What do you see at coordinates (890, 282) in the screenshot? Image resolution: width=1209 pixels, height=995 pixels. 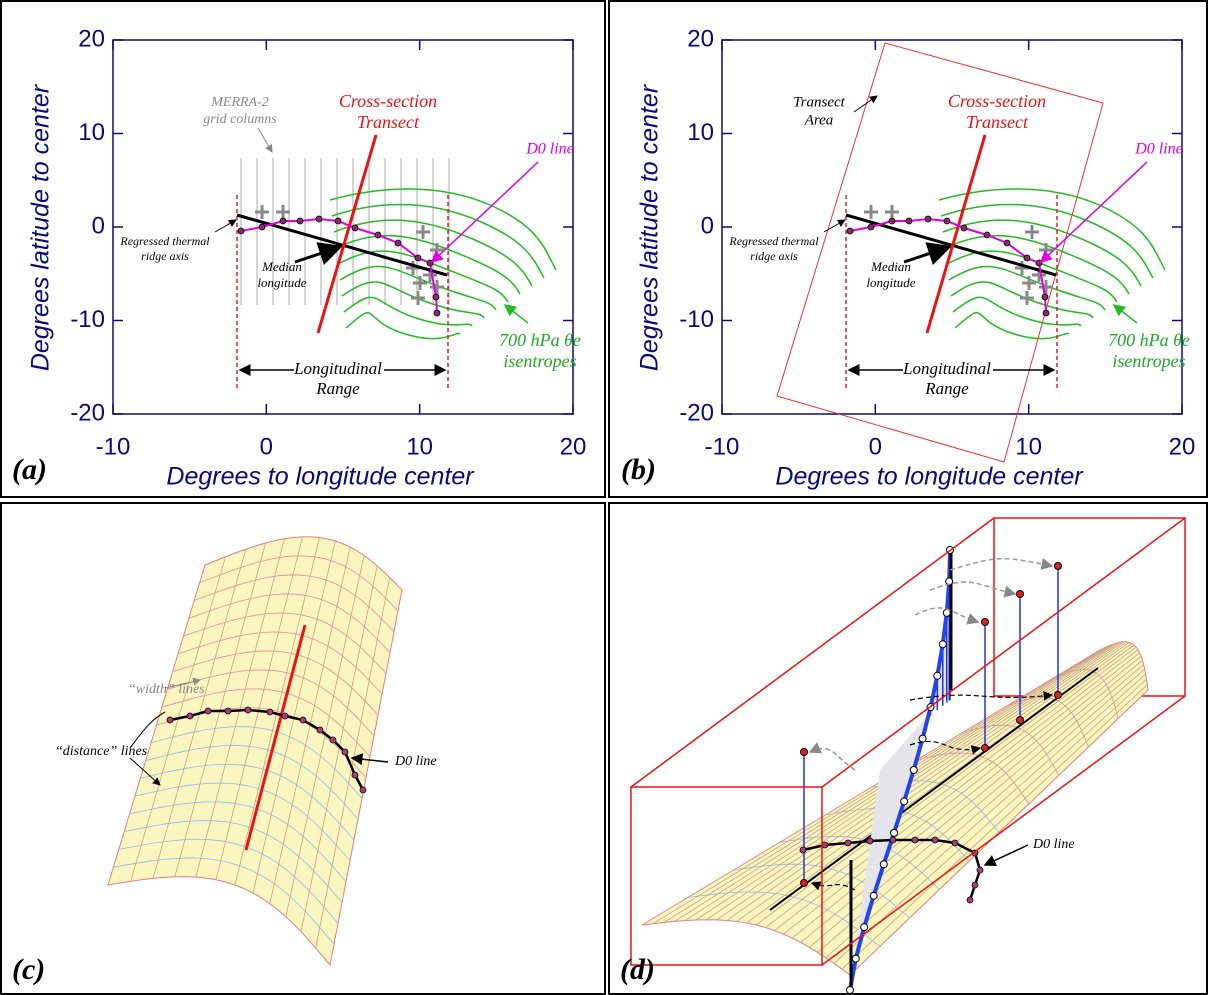 I see `annotation: longitude` at bounding box center [890, 282].